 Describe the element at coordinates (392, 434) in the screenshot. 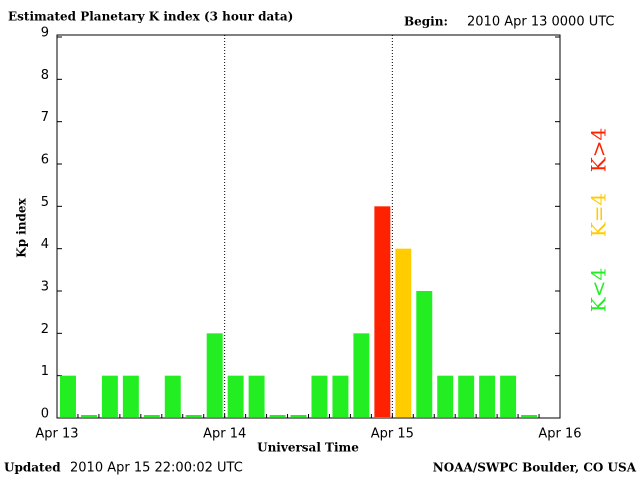

I see `x-tick-label: Apr 15` at that location.